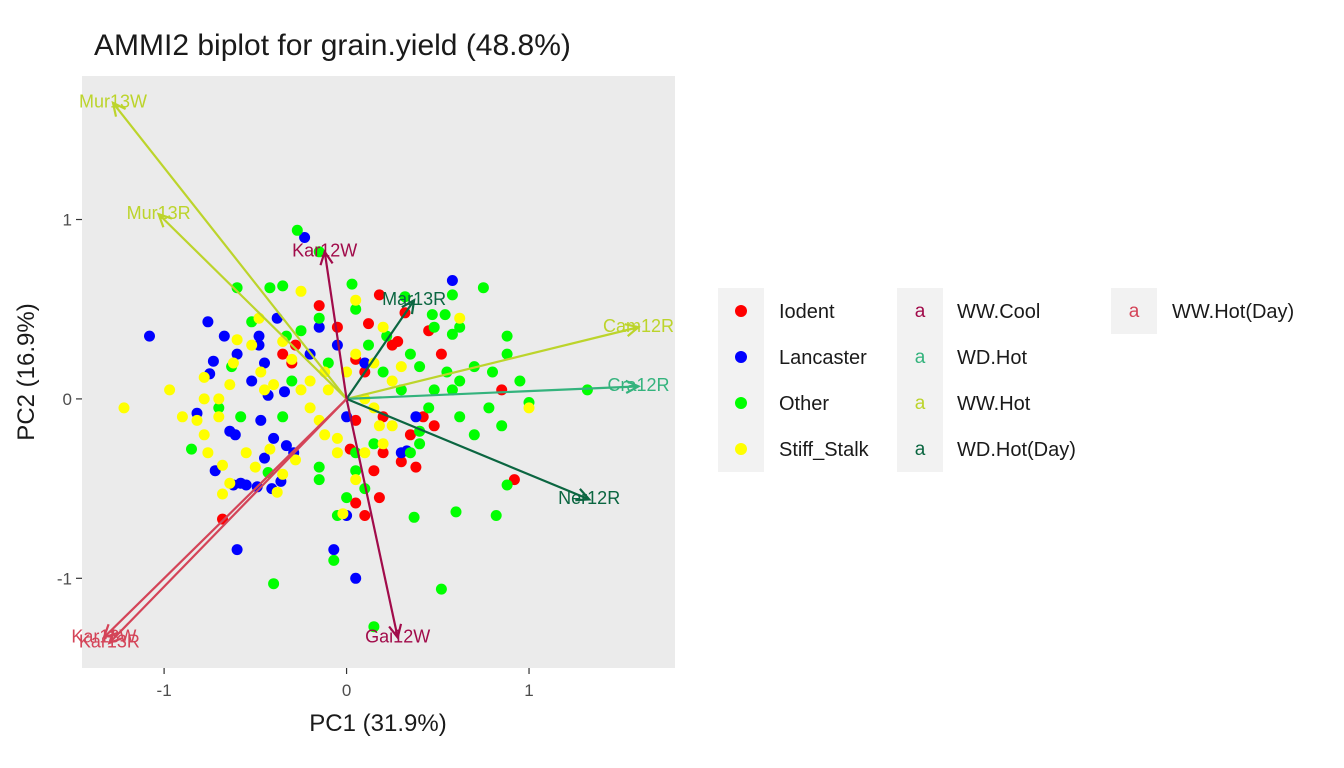 The image size is (1344, 768). Describe the element at coordinates (741, 311) in the screenshot. I see `legend-key-iodent` at that location.